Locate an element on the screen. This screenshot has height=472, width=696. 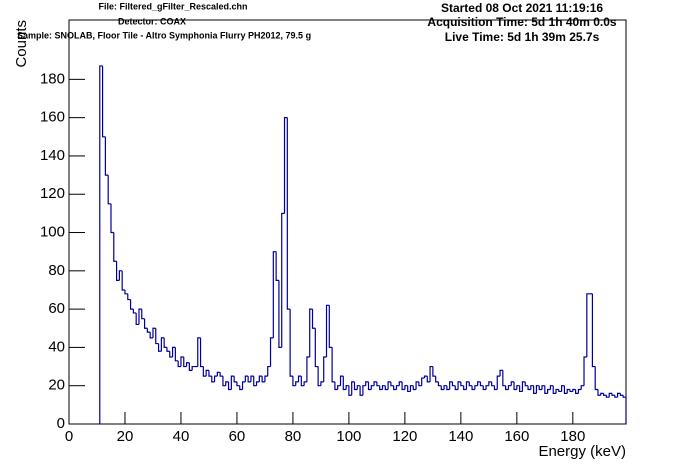
detector-label: Detector: COAX is located at coordinates (152, 21).